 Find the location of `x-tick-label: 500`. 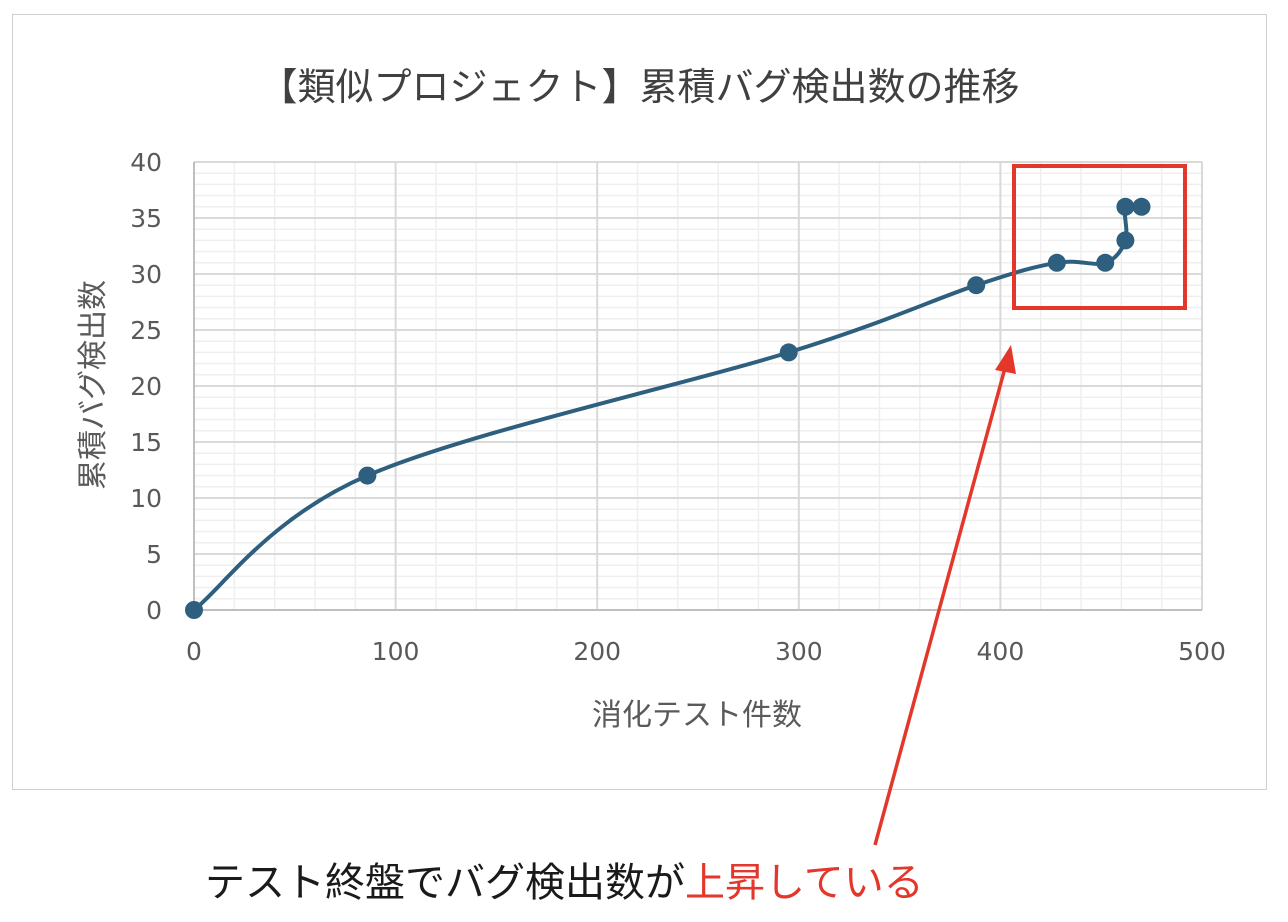

x-tick-label: 500 is located at coordinates (1202, 651).